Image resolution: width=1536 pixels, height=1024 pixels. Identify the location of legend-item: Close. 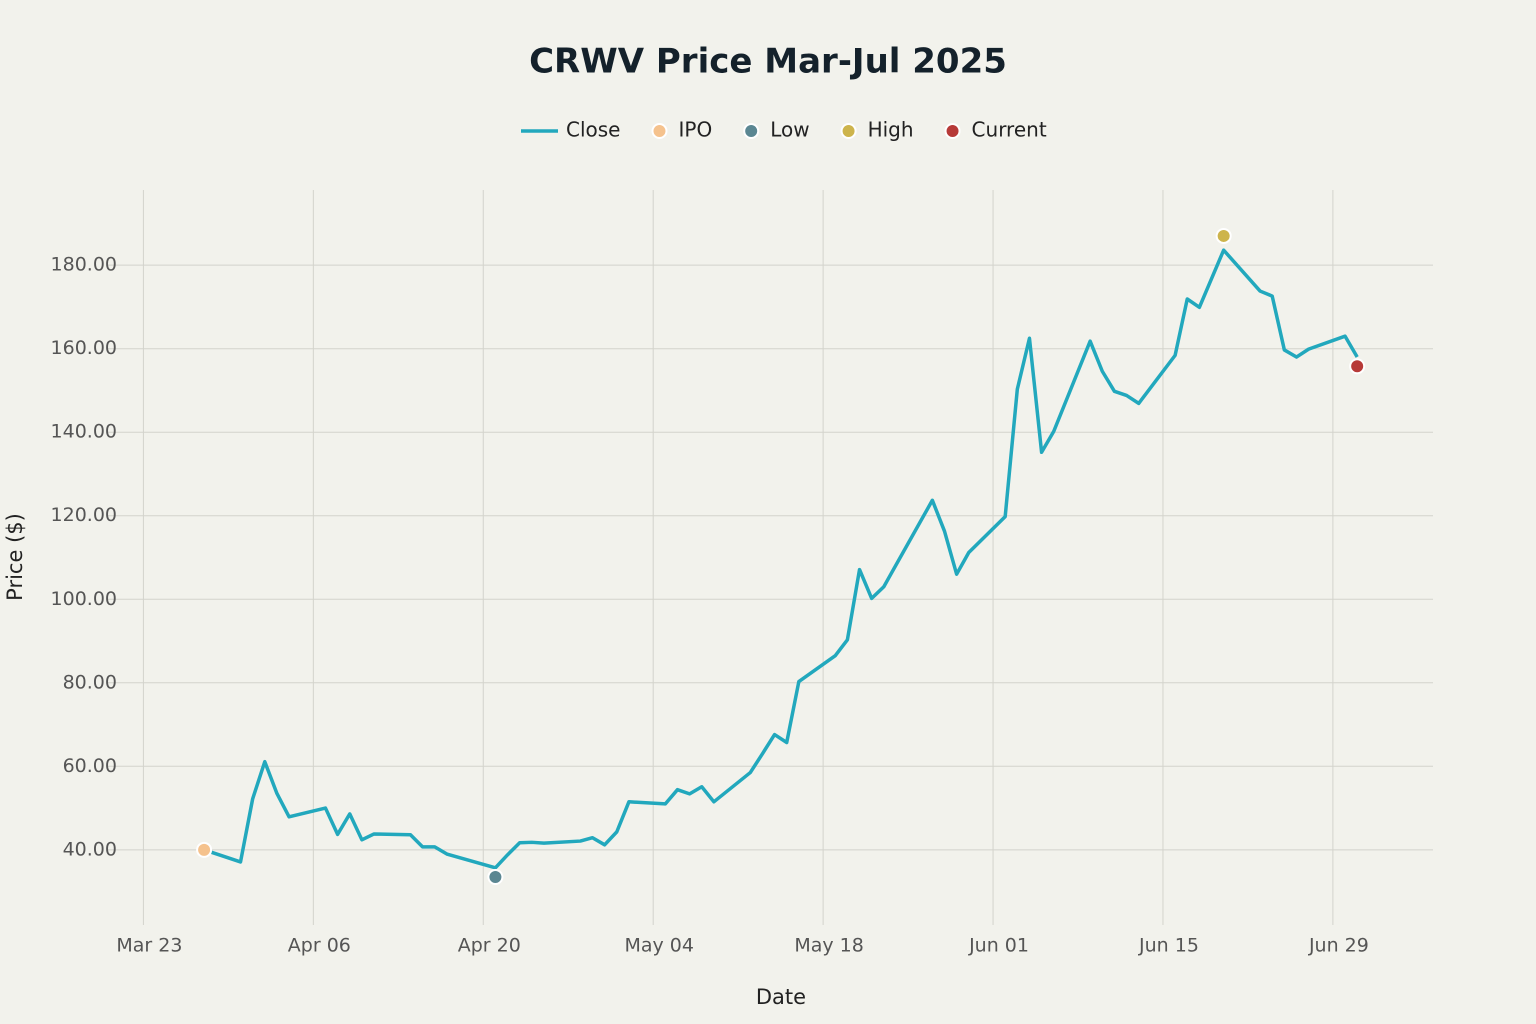
(570, 130).